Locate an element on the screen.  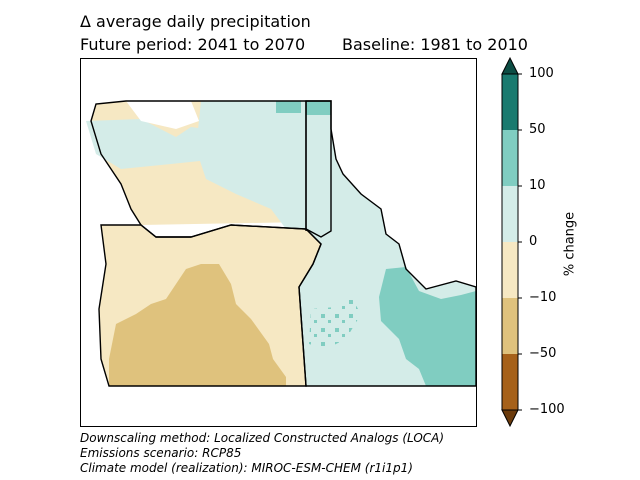
baseline-period-label: Baseline: 1981 to 2010 is located at coordinates (435, 44).